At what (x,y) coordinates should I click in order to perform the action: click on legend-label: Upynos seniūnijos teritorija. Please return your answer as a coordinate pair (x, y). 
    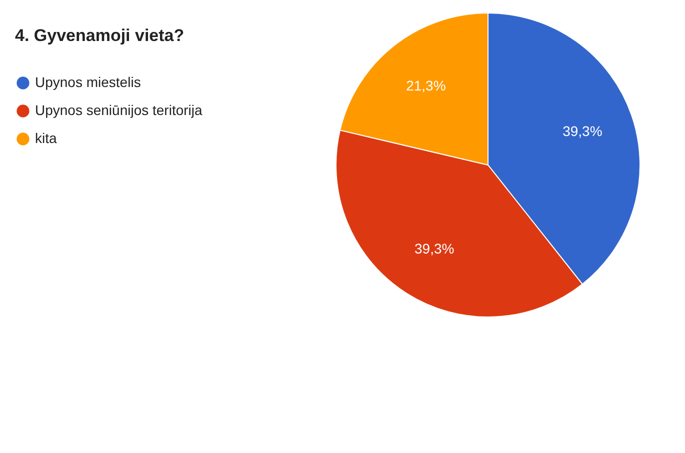
    Looking at the image, I should click on (119, 110).